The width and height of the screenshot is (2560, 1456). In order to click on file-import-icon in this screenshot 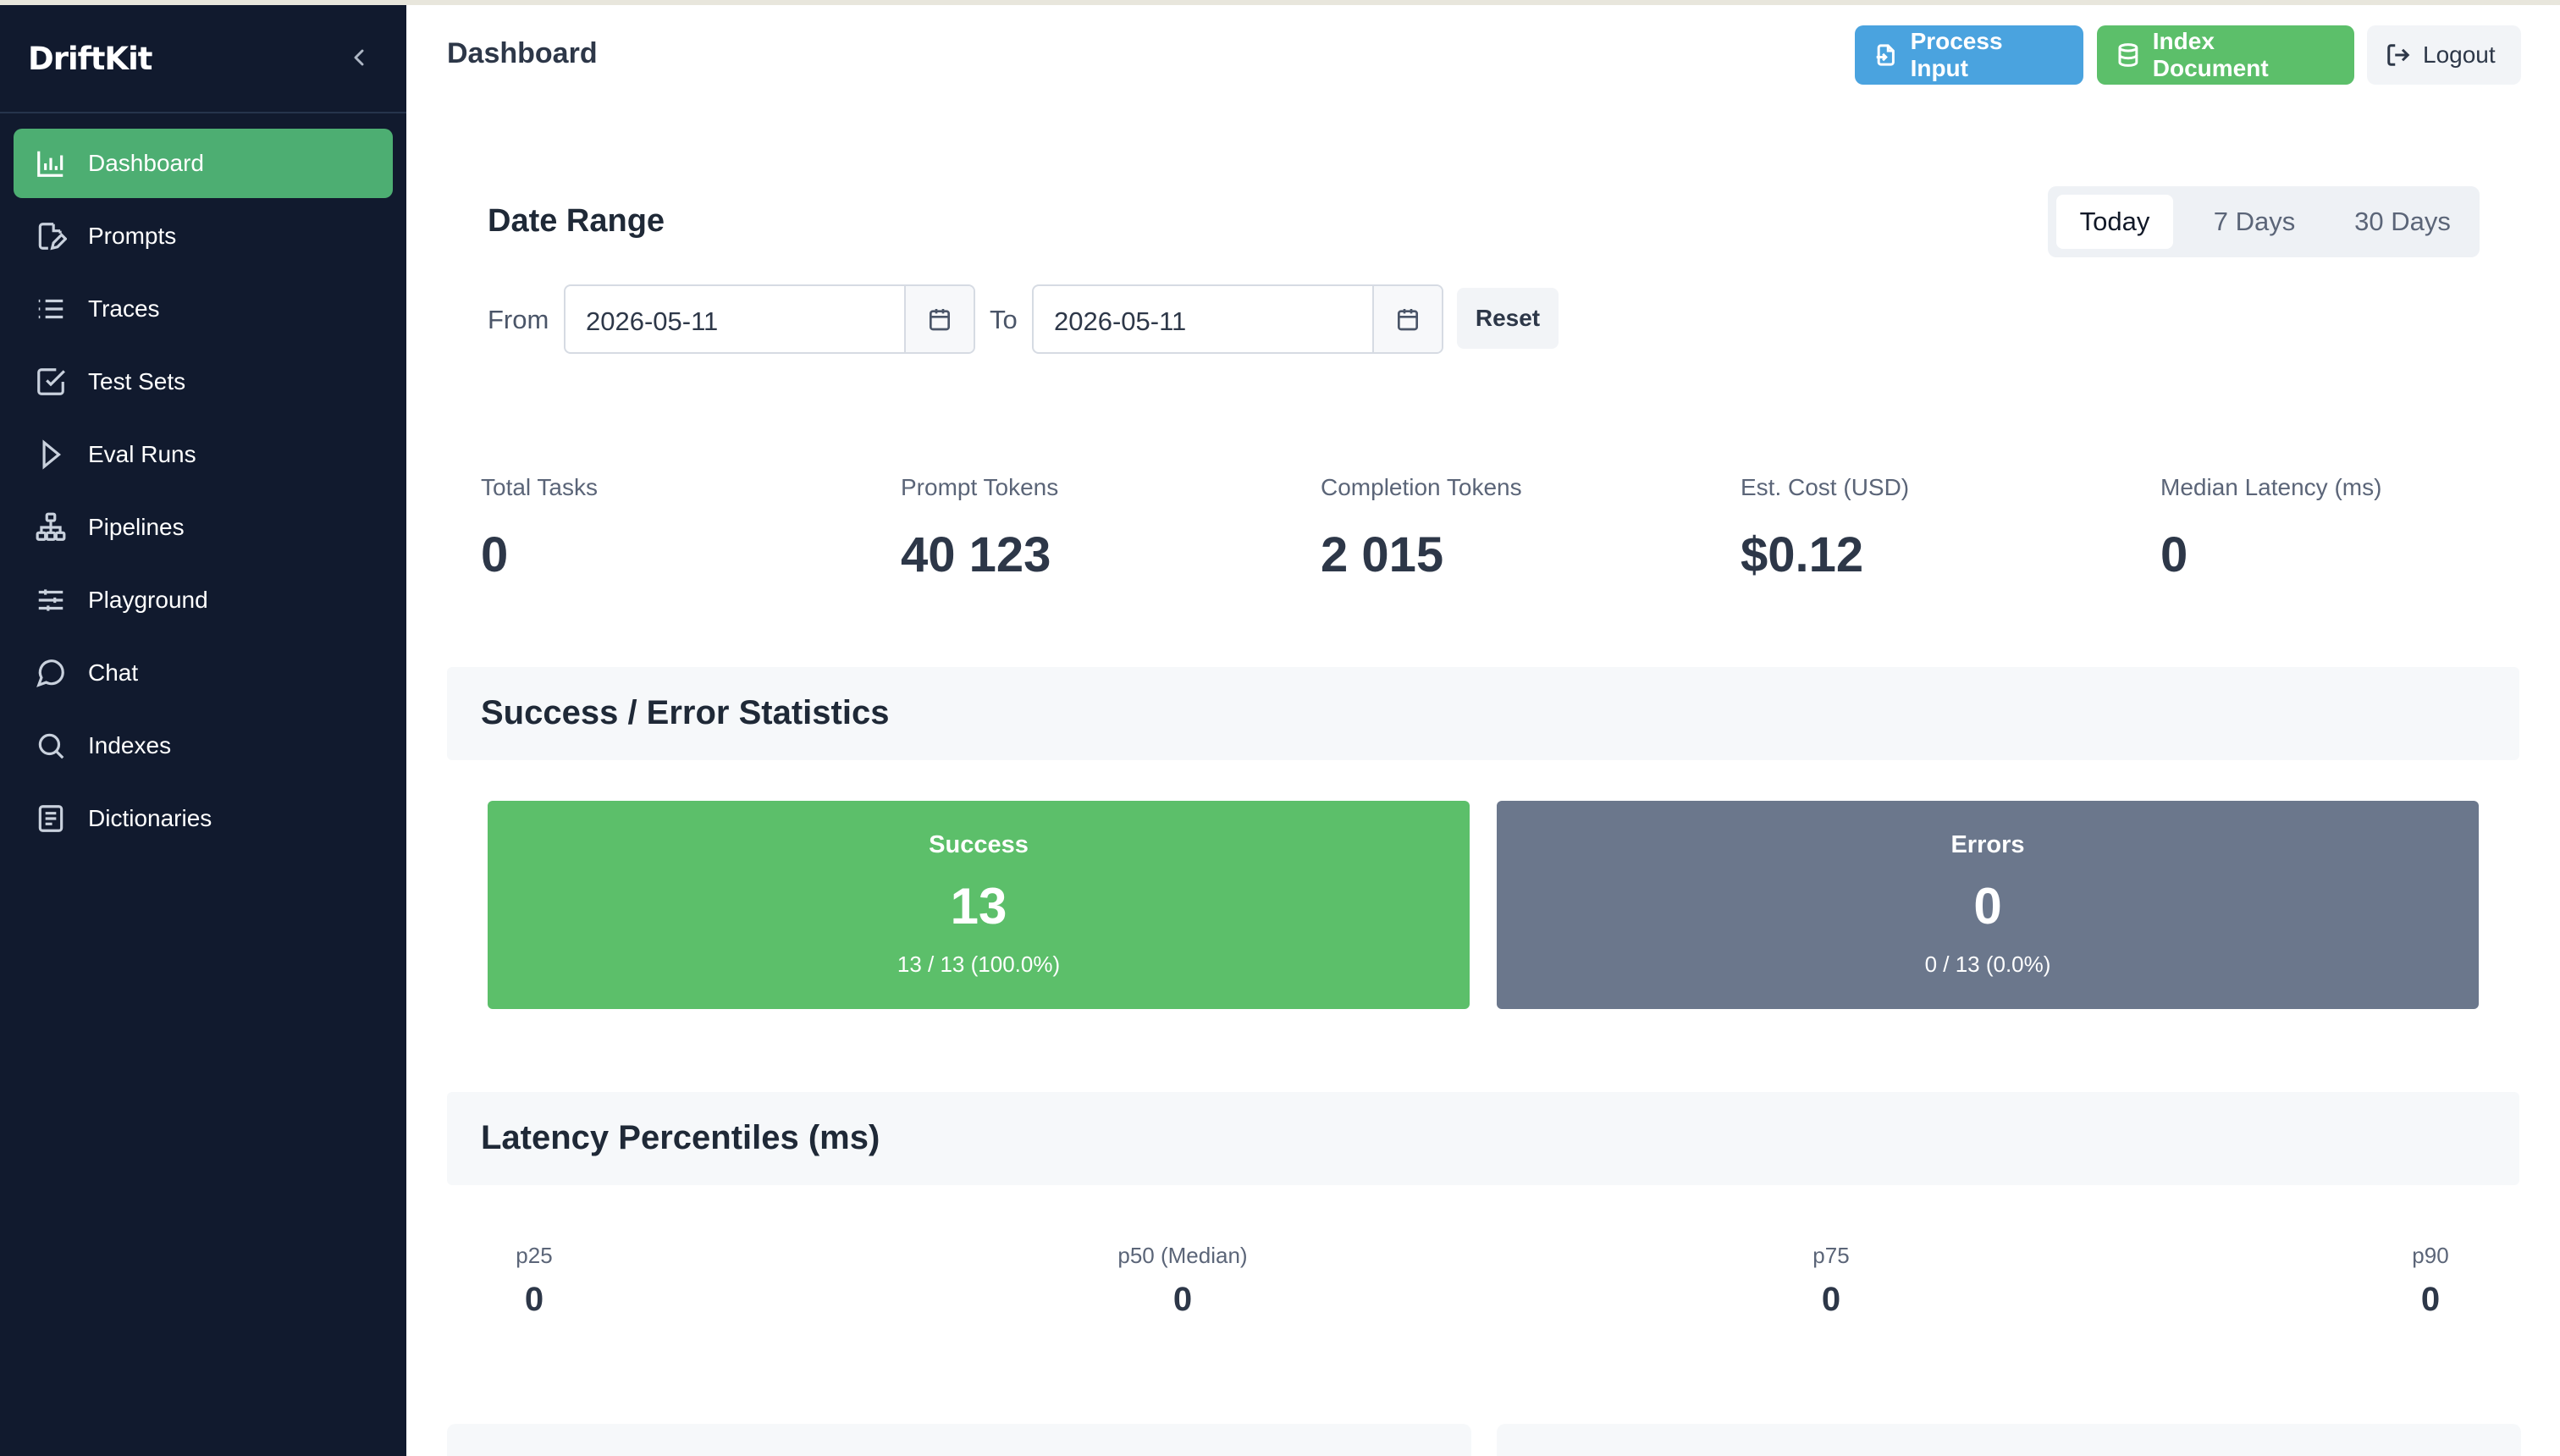, I will do `click(1885, 55)`.